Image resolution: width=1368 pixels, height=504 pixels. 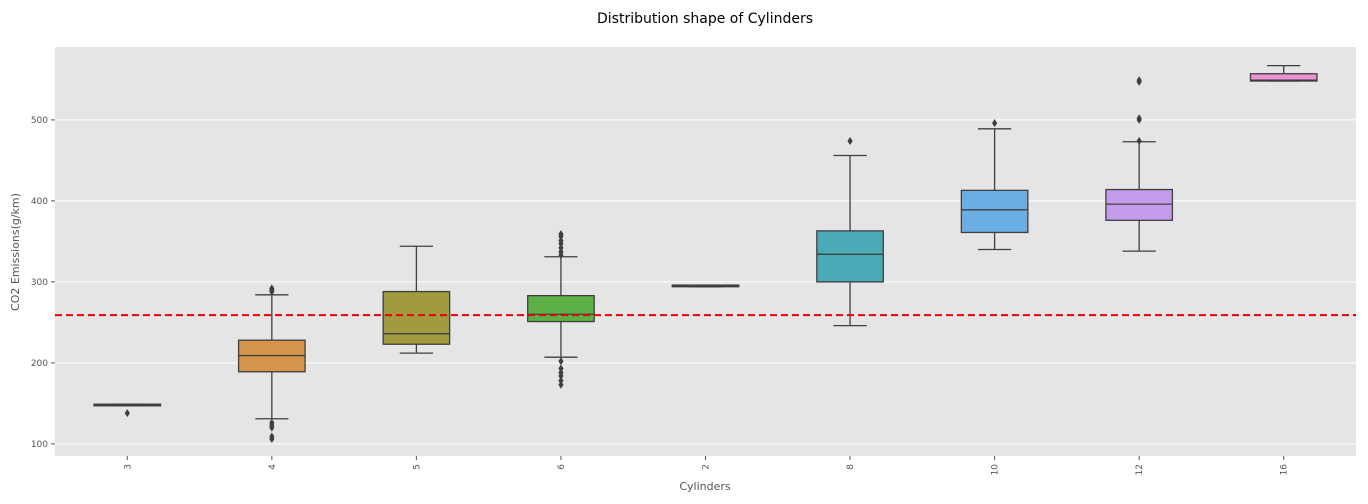 What do you see at coordinates (562, 467) in the screenshot?
I see `x-tick-label: 6` at bounding box center [562, 467].